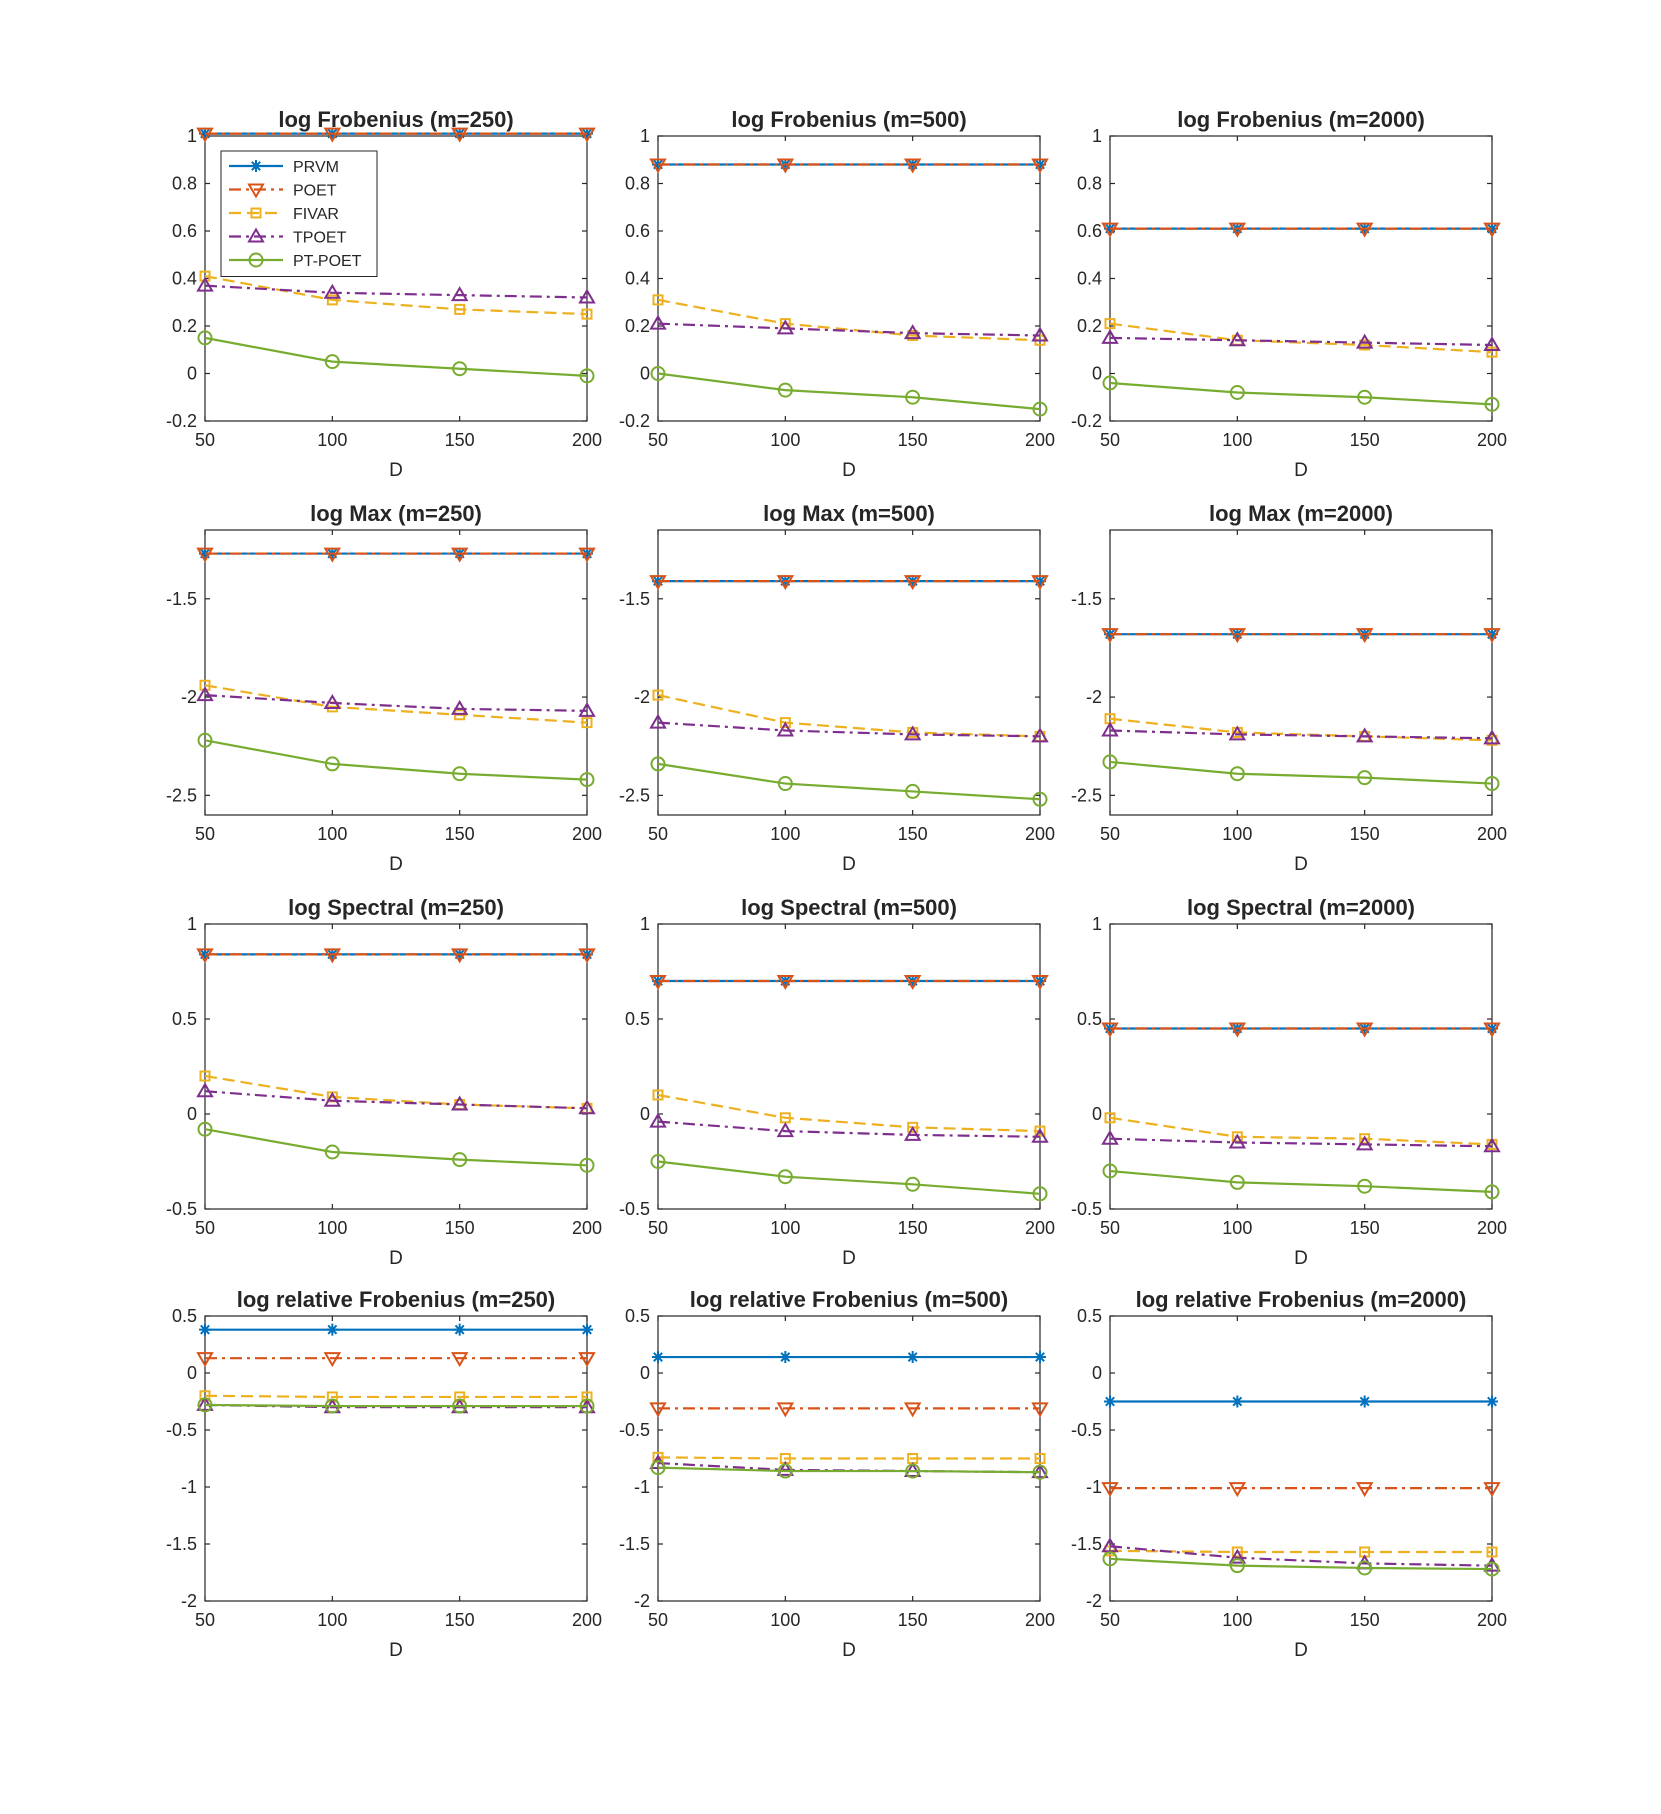 This screenshot has height=1814, width=1661. What do you see at coordinates (256, 213) in the screenshot?
I see `legend-marker-fivar` at bounding box center [256, 213].